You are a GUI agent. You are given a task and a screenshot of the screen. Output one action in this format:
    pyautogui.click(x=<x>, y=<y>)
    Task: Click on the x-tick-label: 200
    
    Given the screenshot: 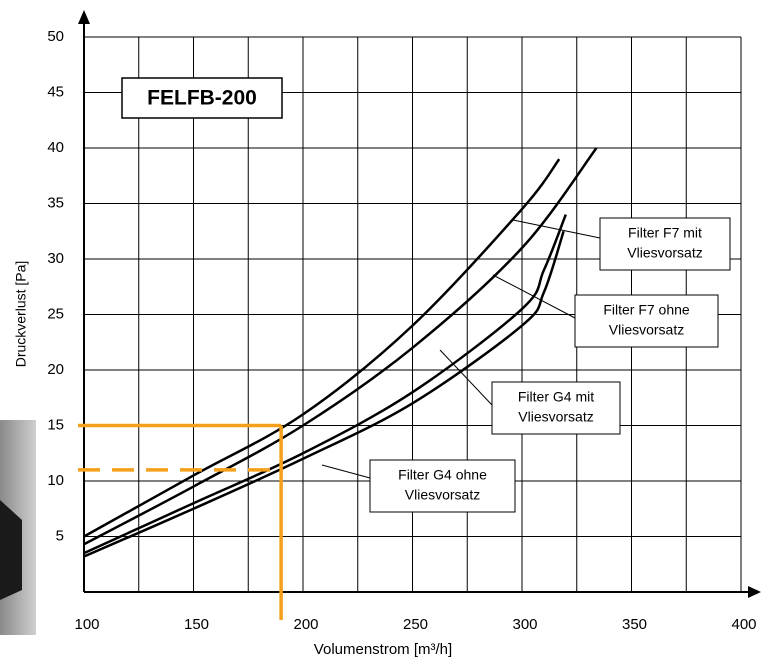 What is the action you would take?
    pyautogui.click(x=305, y=624)
    